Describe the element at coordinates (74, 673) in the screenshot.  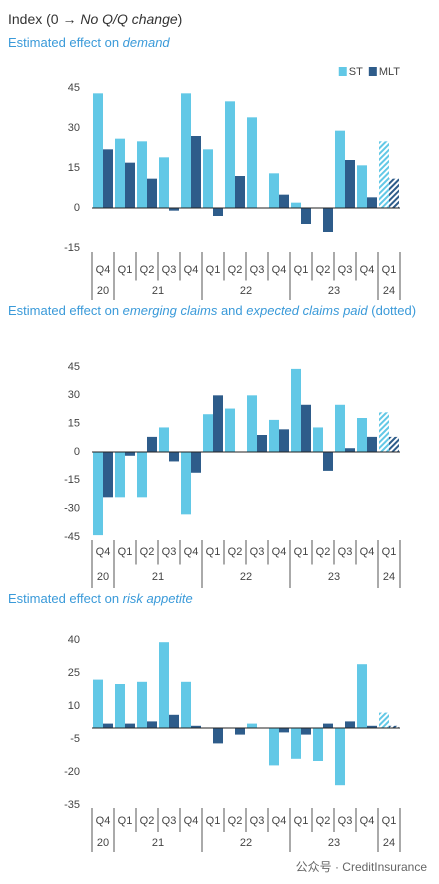
I see `y-tick-label: 25` at that location.